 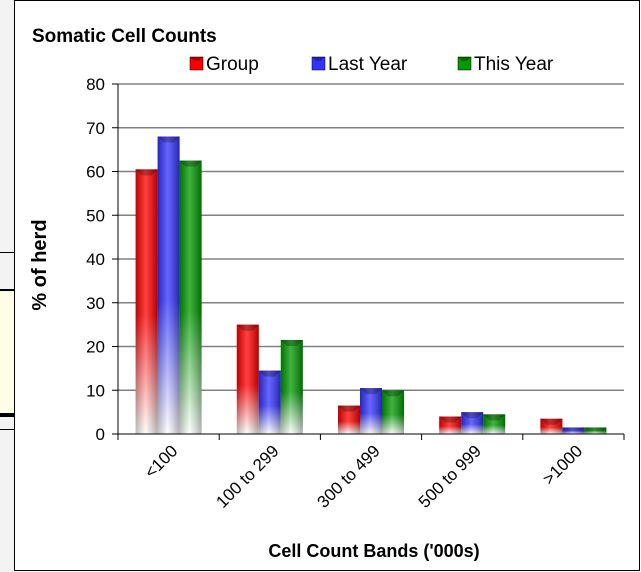 What do you see at coordinates (124, 36) in the screenshot?
I see `chart-title: Somatic Cell Counts` at bounding box center [124, 36].